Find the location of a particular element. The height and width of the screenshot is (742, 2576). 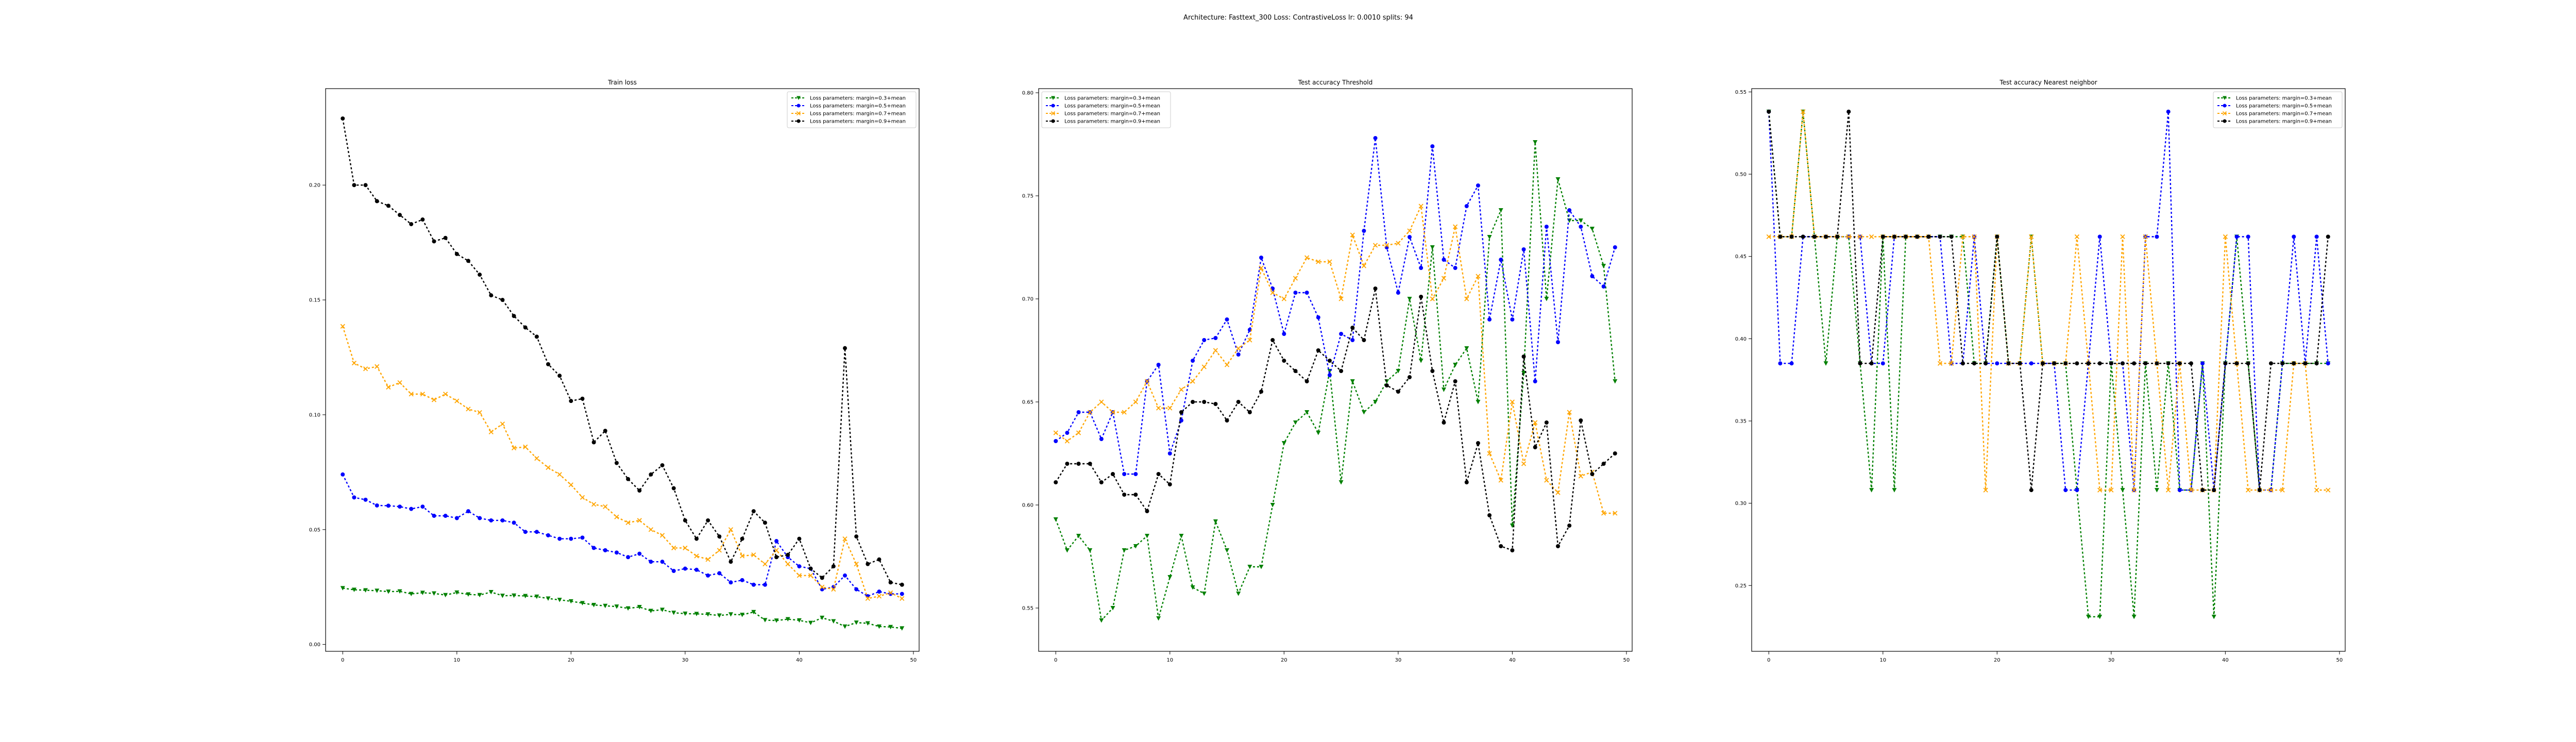

legend-box is located at coordinates (1106, 109).